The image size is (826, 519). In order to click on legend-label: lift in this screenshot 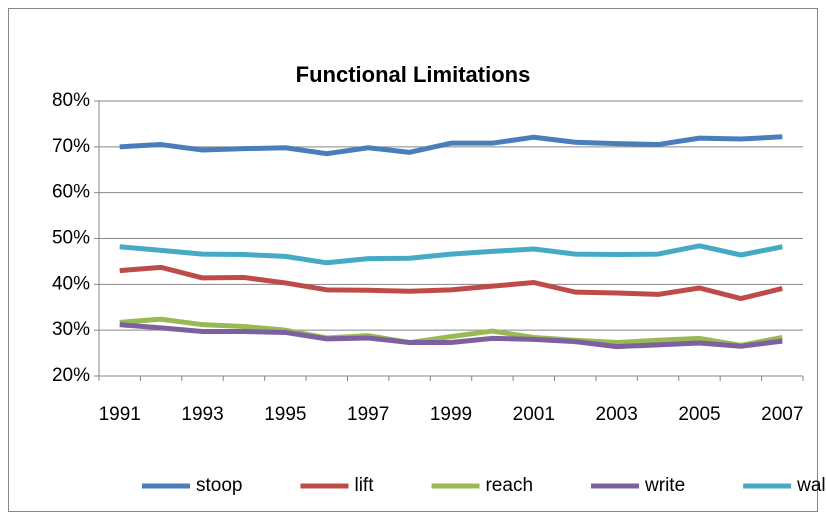, I will do `click(364, 485)`.